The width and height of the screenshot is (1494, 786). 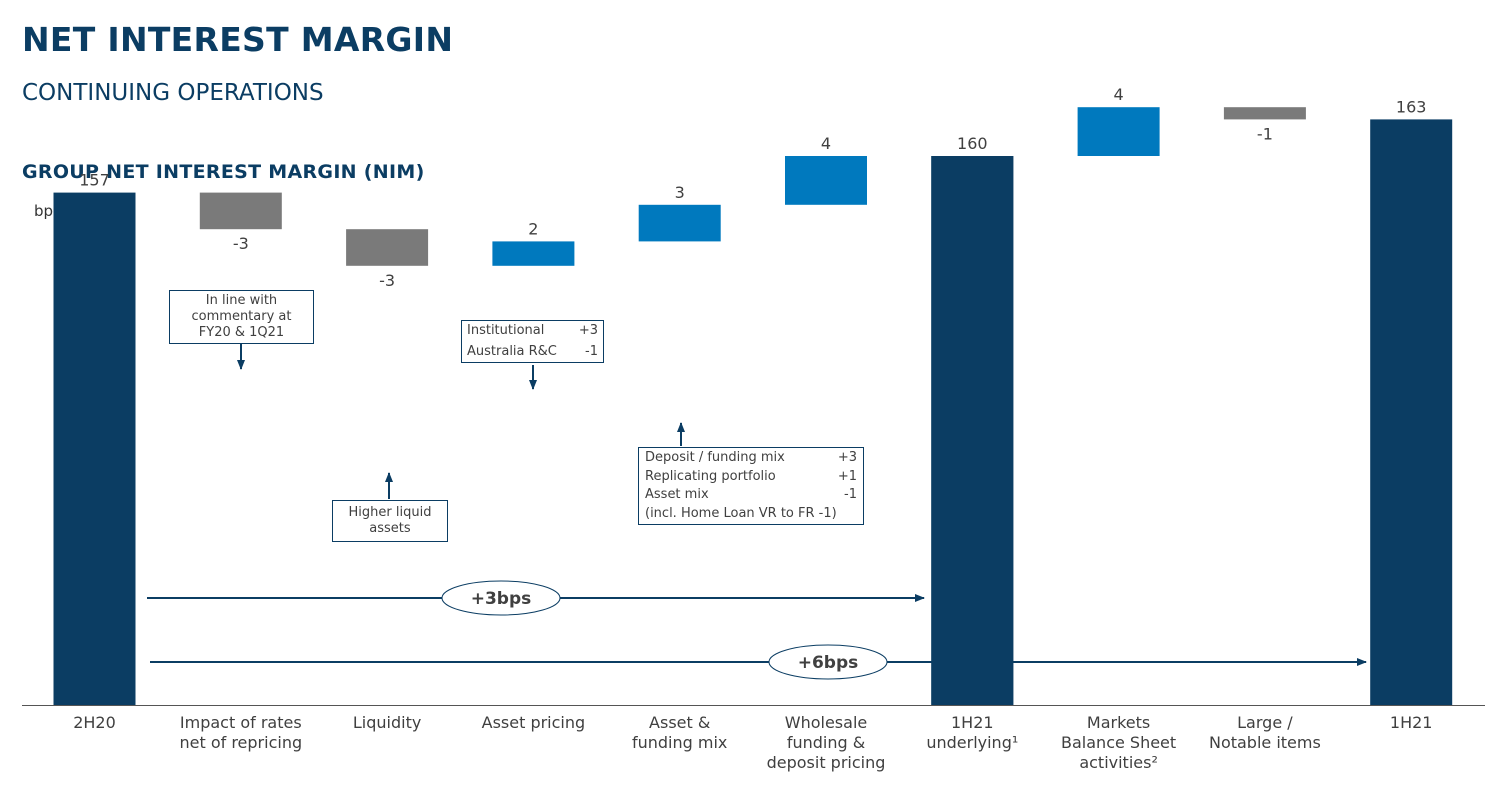 I want to click on rates-note-text: In line with commentary at FY20 & 1Q21, so click(x=241, y=316).